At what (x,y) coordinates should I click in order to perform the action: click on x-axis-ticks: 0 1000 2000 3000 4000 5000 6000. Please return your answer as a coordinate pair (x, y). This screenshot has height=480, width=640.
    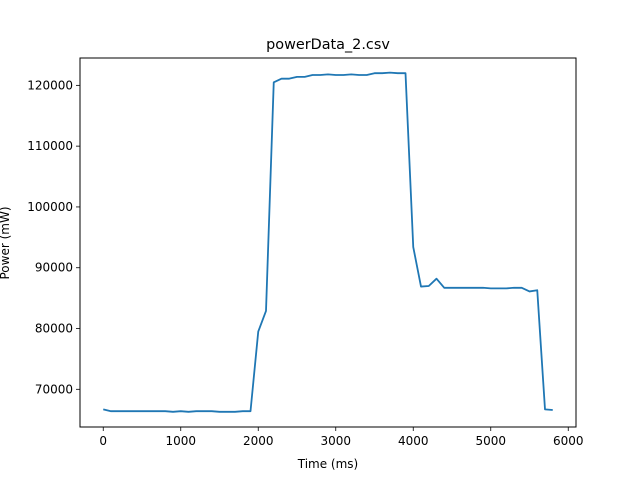
    Looking at the image, I should click on (341, 437).